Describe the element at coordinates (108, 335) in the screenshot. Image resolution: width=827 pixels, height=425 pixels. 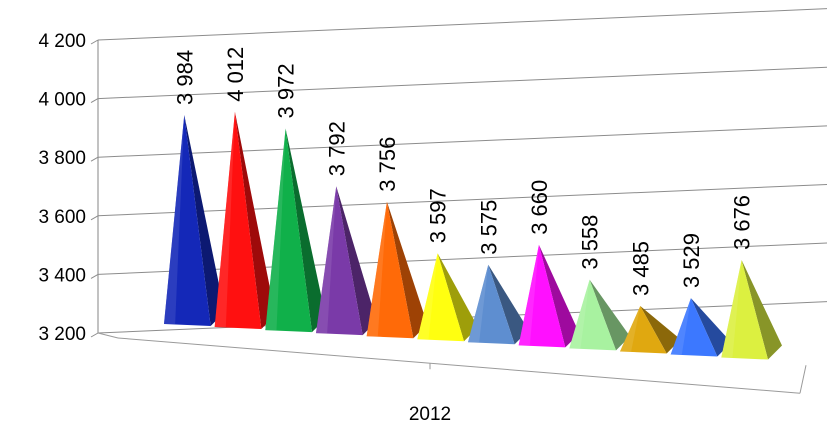
I see `floor-side-edge` at that location.